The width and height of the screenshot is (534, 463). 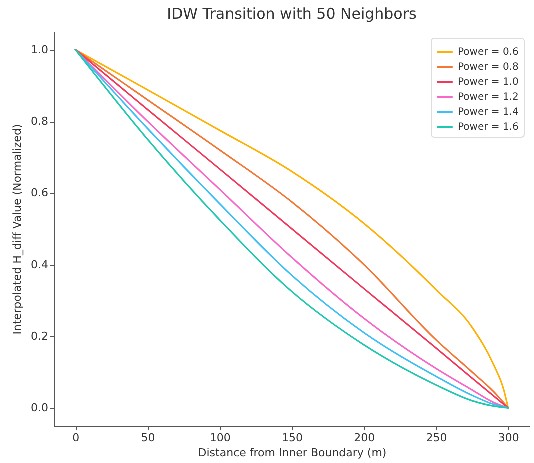 What do you see at coordinates (148, 438) in the screenshot?
I see `x-tick-label: 50` at bounding box center [148, 438].